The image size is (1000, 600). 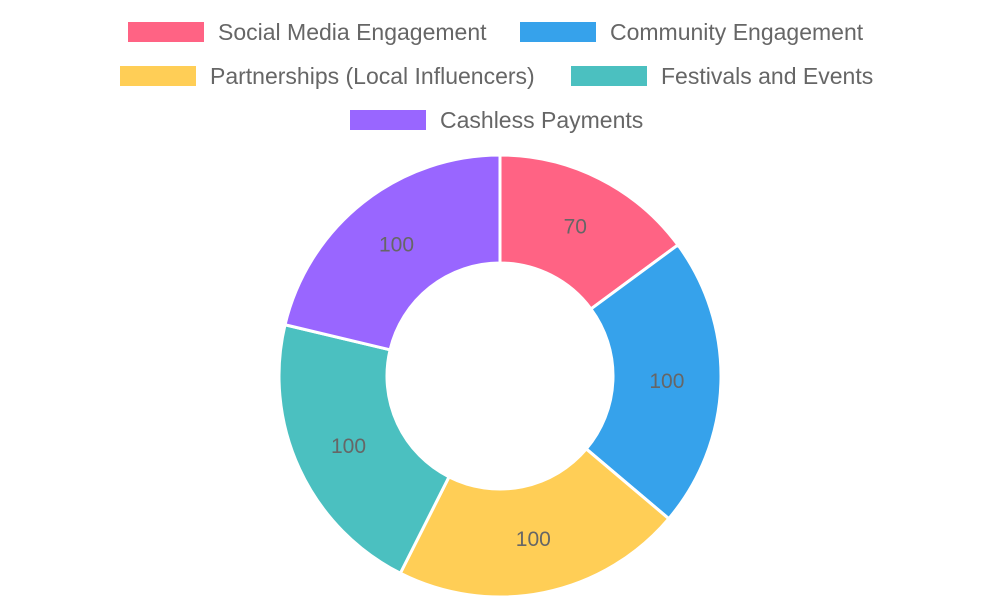 I want to click on slice-cashless-payments, so click(x=392, y=252).